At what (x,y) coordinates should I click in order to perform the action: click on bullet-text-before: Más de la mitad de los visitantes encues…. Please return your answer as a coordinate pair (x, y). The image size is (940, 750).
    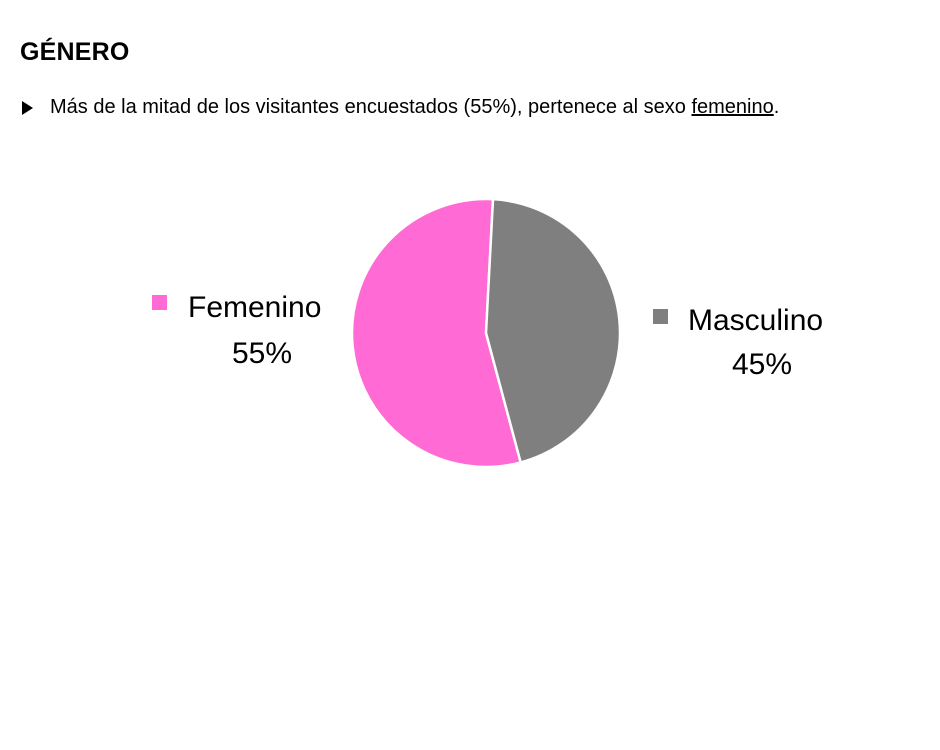
    Looking at the image, I should click on (371, 107).